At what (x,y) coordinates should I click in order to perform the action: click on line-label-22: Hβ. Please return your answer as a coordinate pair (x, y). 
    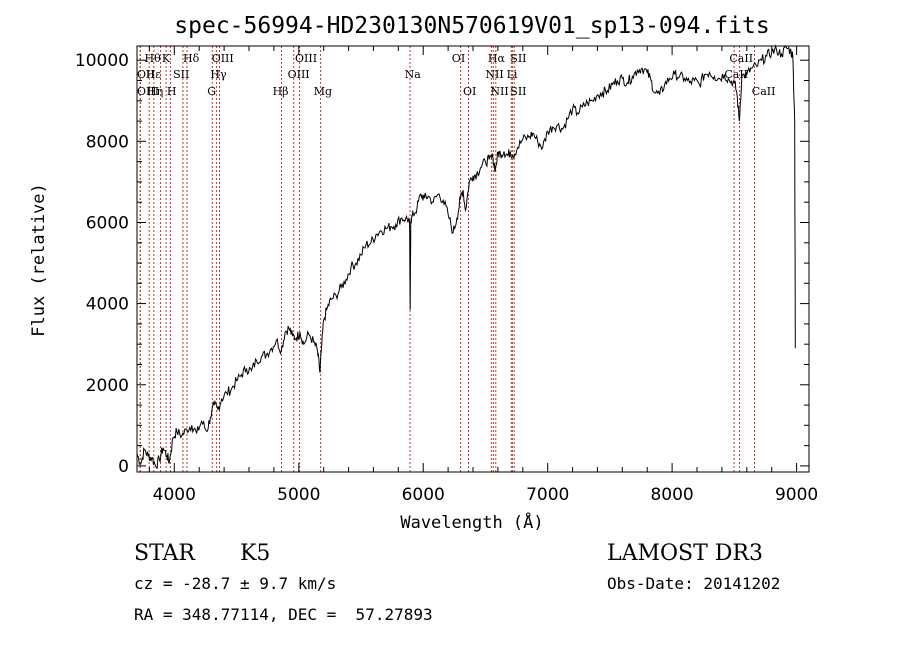
    Looking at the image, I should click on (281, 91).